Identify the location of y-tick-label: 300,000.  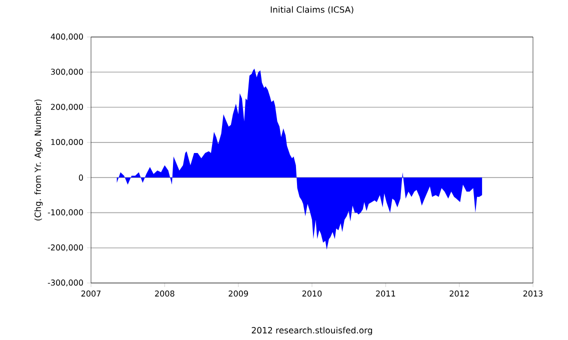
(67, 72).